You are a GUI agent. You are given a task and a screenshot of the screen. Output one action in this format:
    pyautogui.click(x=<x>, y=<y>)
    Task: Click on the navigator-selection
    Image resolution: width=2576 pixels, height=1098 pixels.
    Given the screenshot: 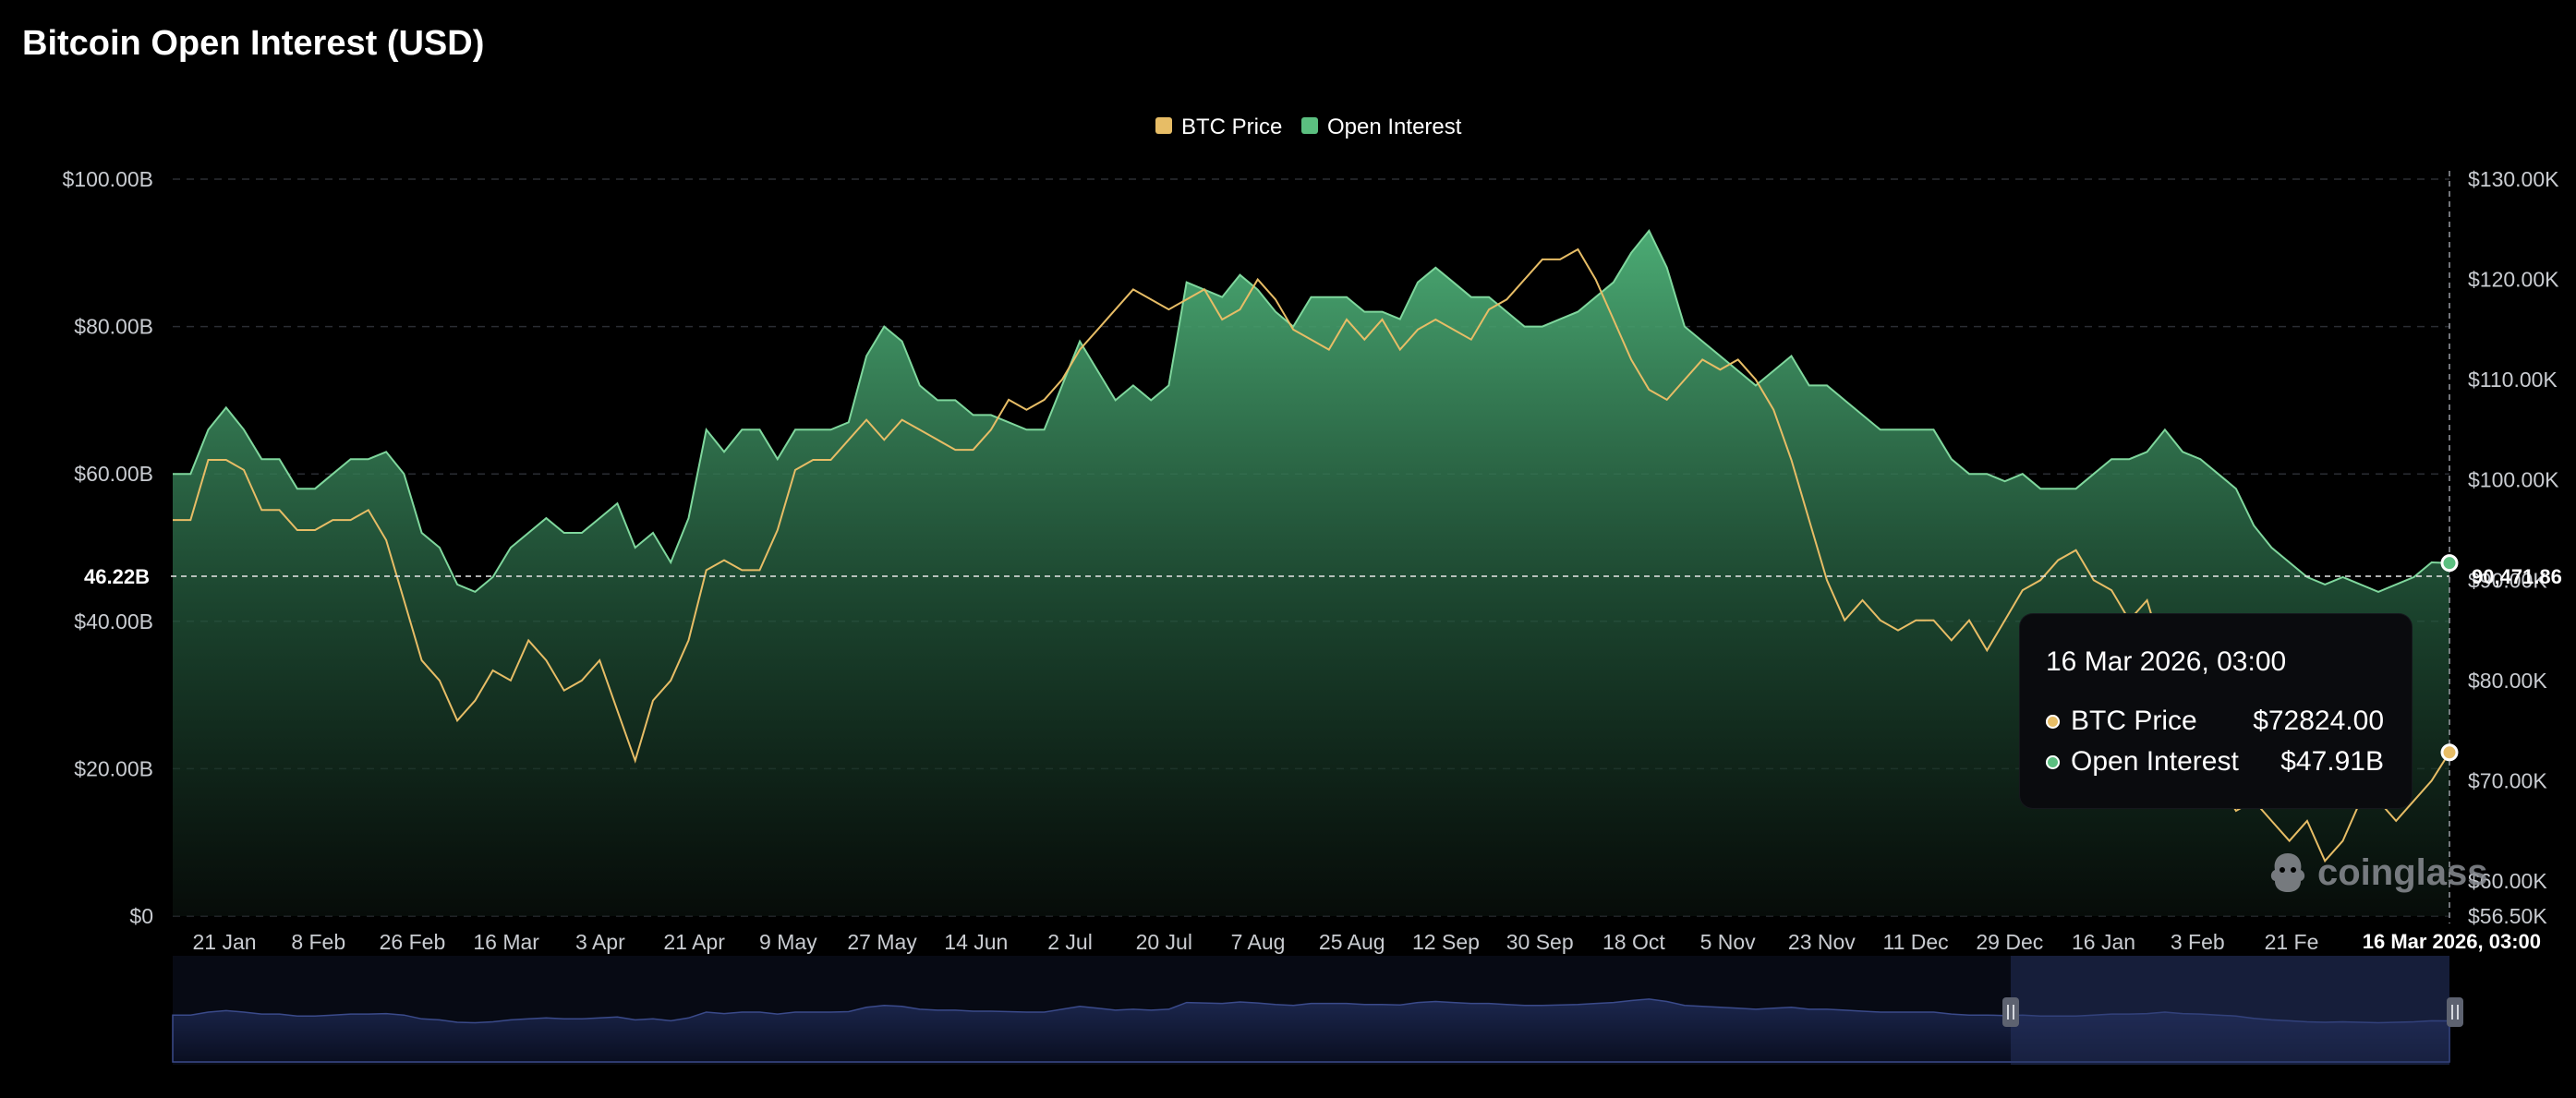 What is the action you would take?
    pyautogui.click(x=2230, y=1011)
    